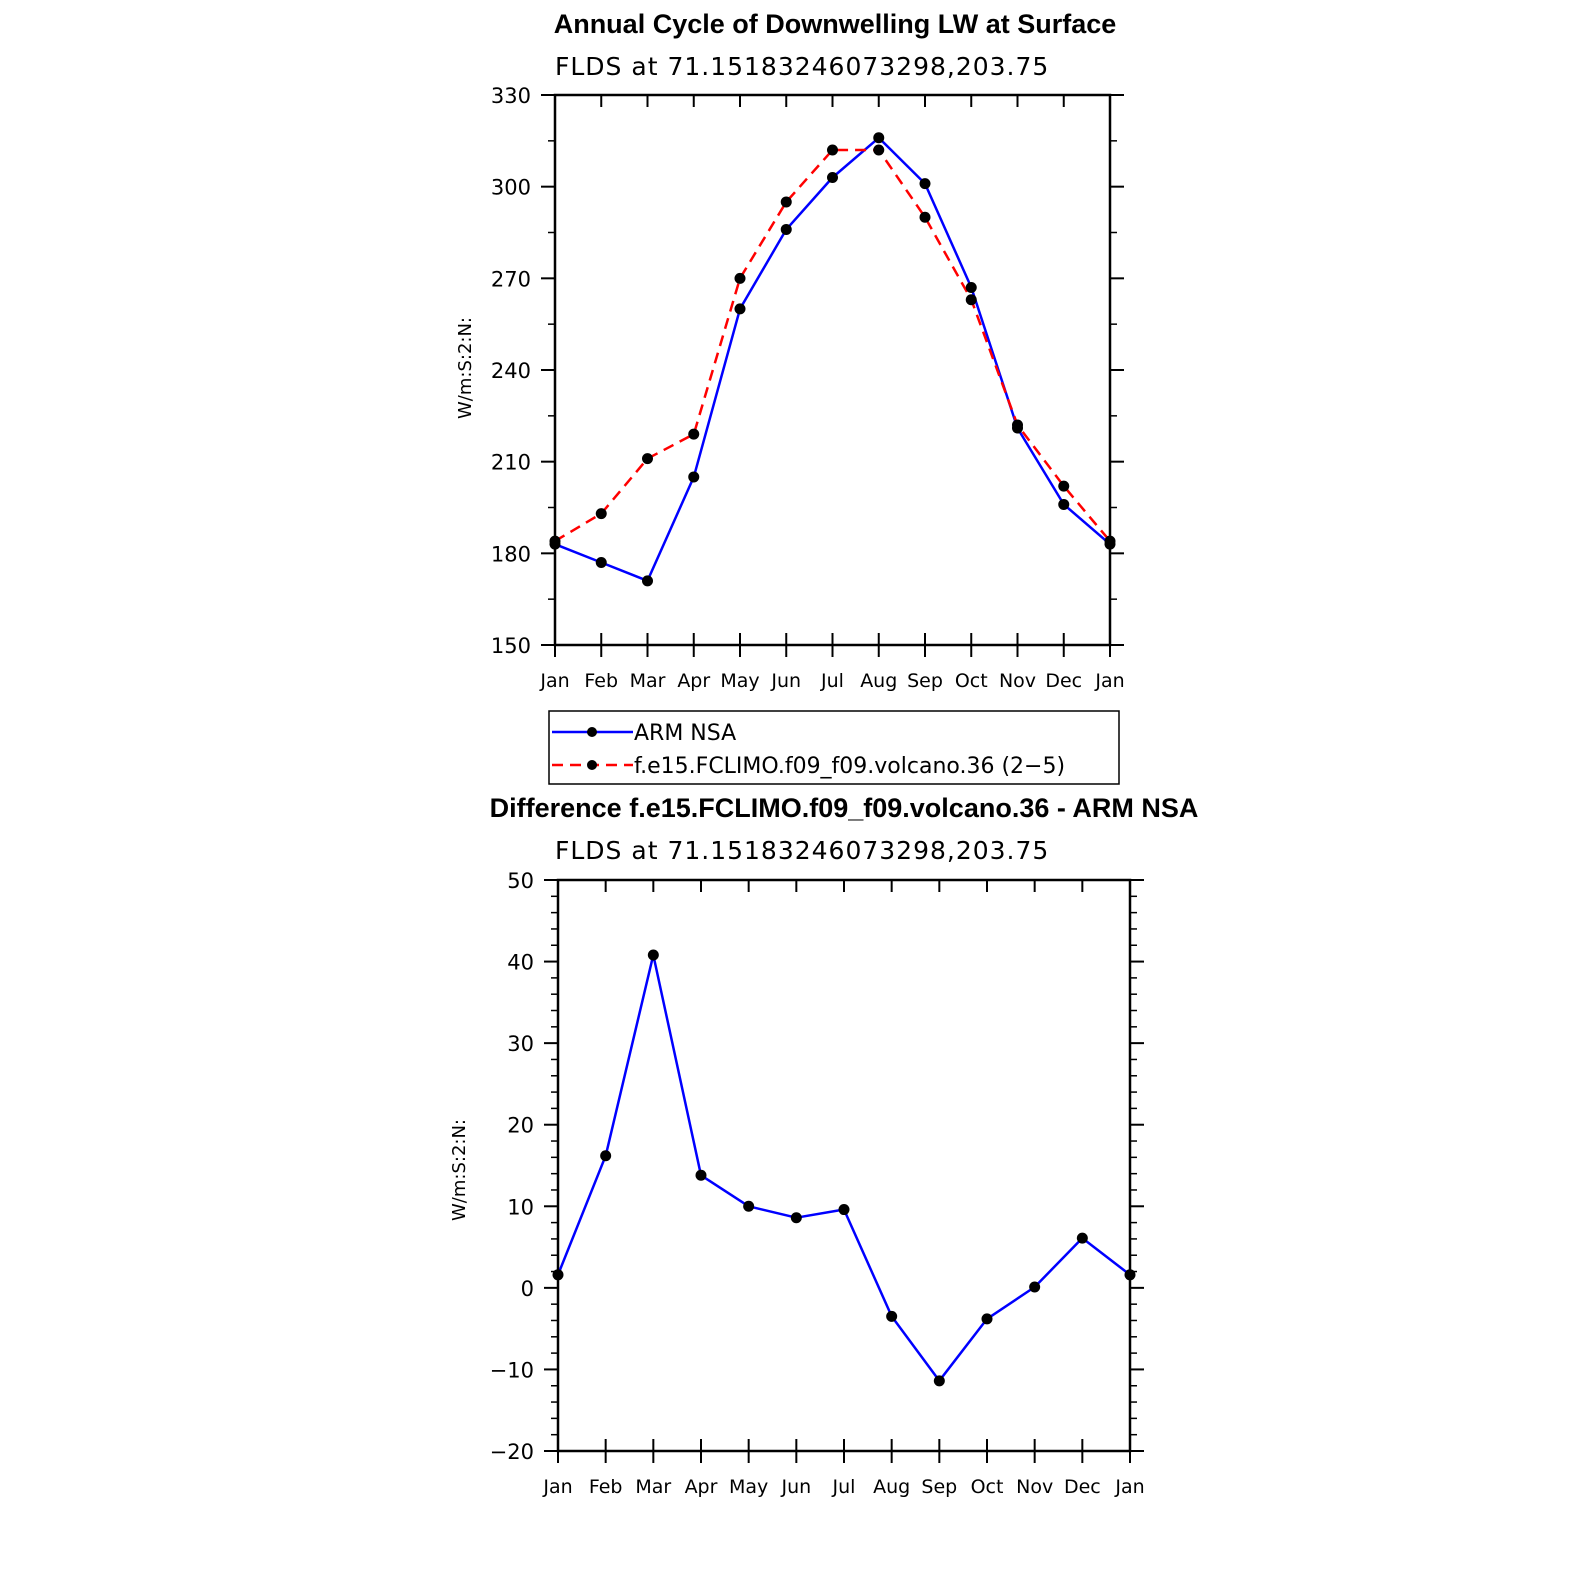 The image size is (1574, 1579). I want to click on y-tick-label: −10, so click(512, 1370).